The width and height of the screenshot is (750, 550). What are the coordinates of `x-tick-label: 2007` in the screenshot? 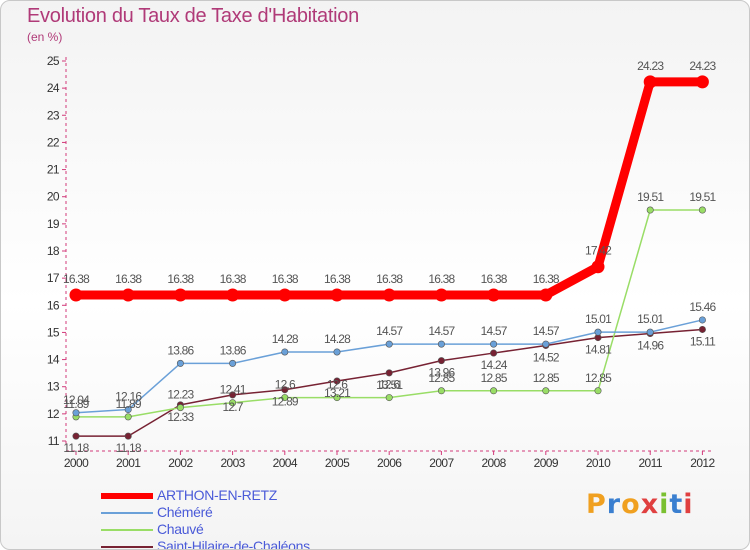 It's located at (441, 463).